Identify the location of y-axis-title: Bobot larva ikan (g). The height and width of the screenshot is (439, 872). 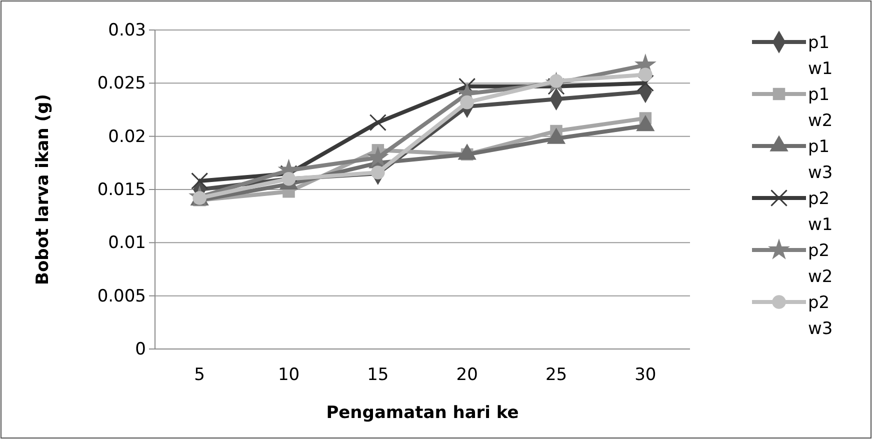
(43, 190).